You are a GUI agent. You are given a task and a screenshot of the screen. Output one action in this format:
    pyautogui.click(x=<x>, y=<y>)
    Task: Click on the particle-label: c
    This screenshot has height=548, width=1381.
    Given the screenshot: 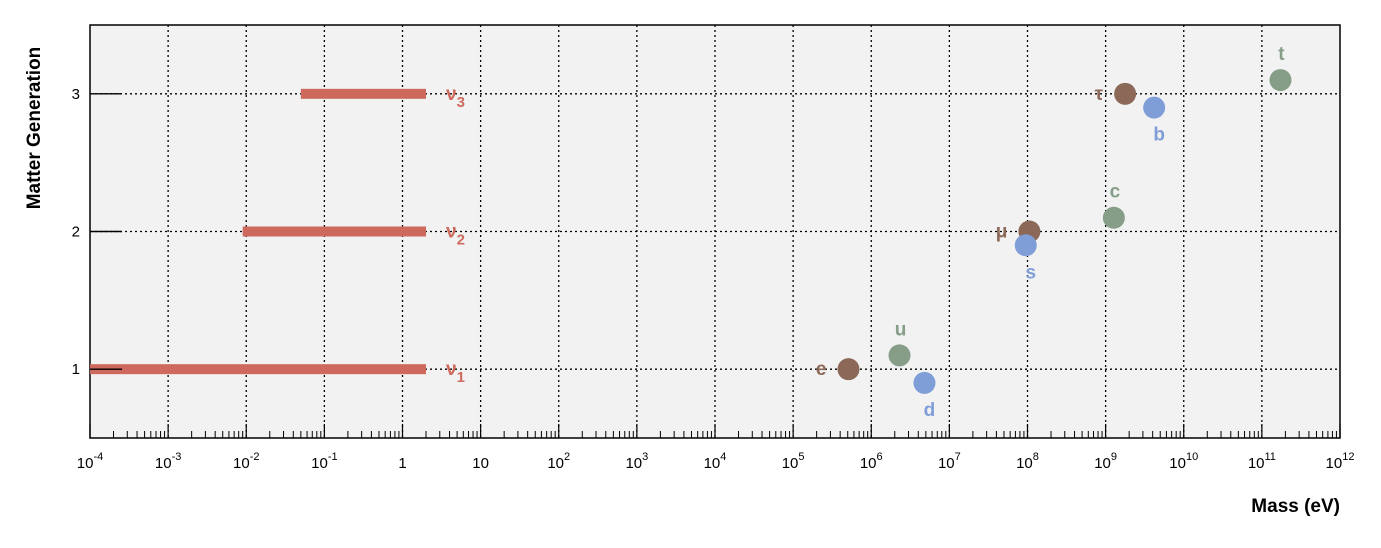 What is the action you would take?
    pyautogui.click(x=1115, y=192)
    